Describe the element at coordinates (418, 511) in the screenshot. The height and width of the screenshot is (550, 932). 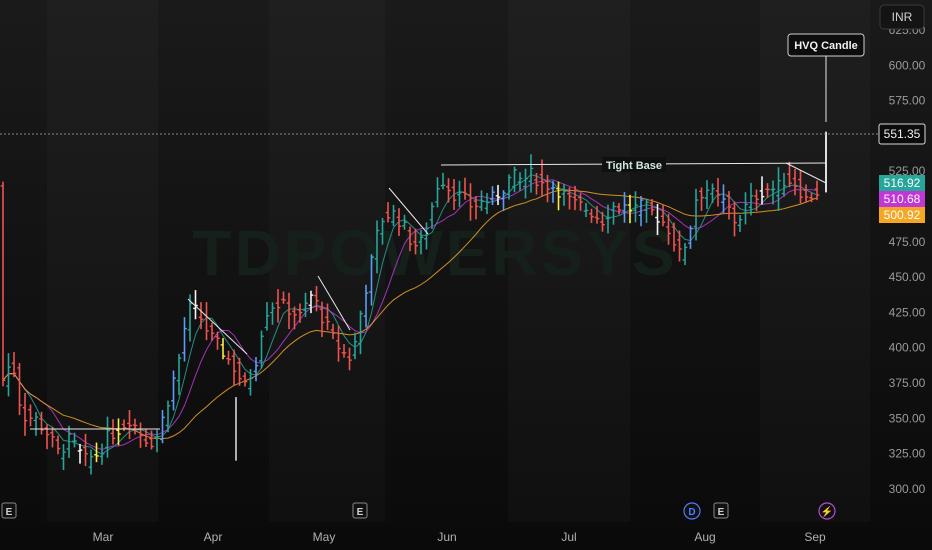
I see `event-markers: E E D E ⚡` at that location.